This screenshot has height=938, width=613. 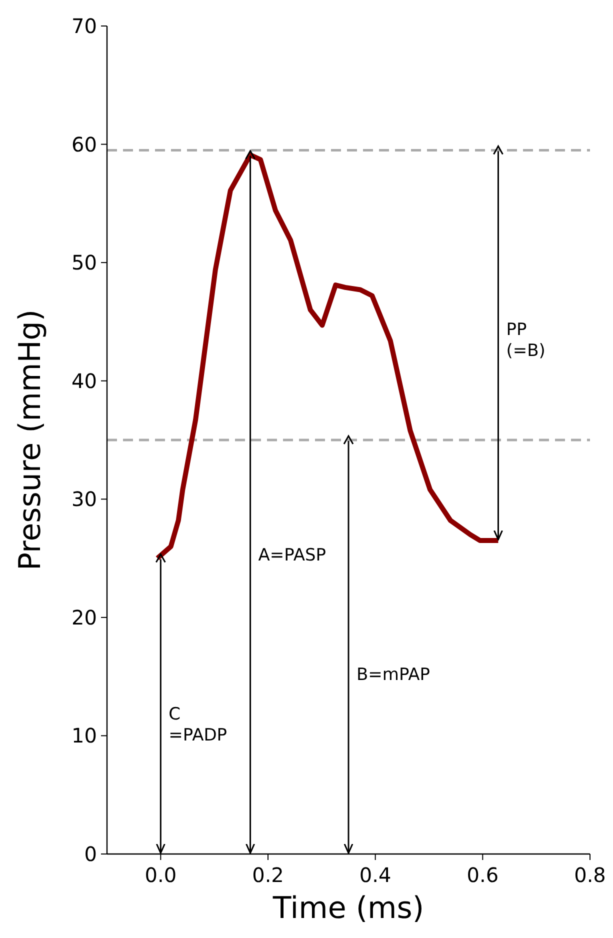 What do you see at coordinates (84, 736) in the screenshot?
I see `y-tick-label: 10` at bounding box center [84, 736].